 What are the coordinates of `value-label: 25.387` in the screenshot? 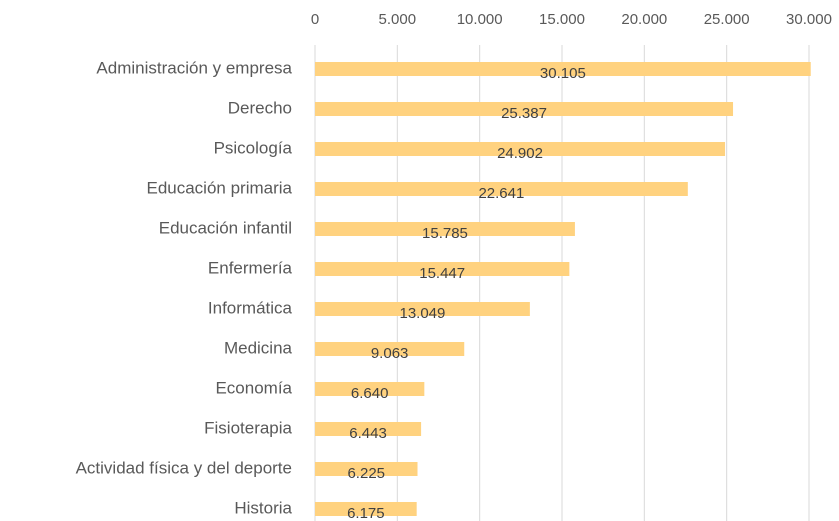 It's located at (524, 113).